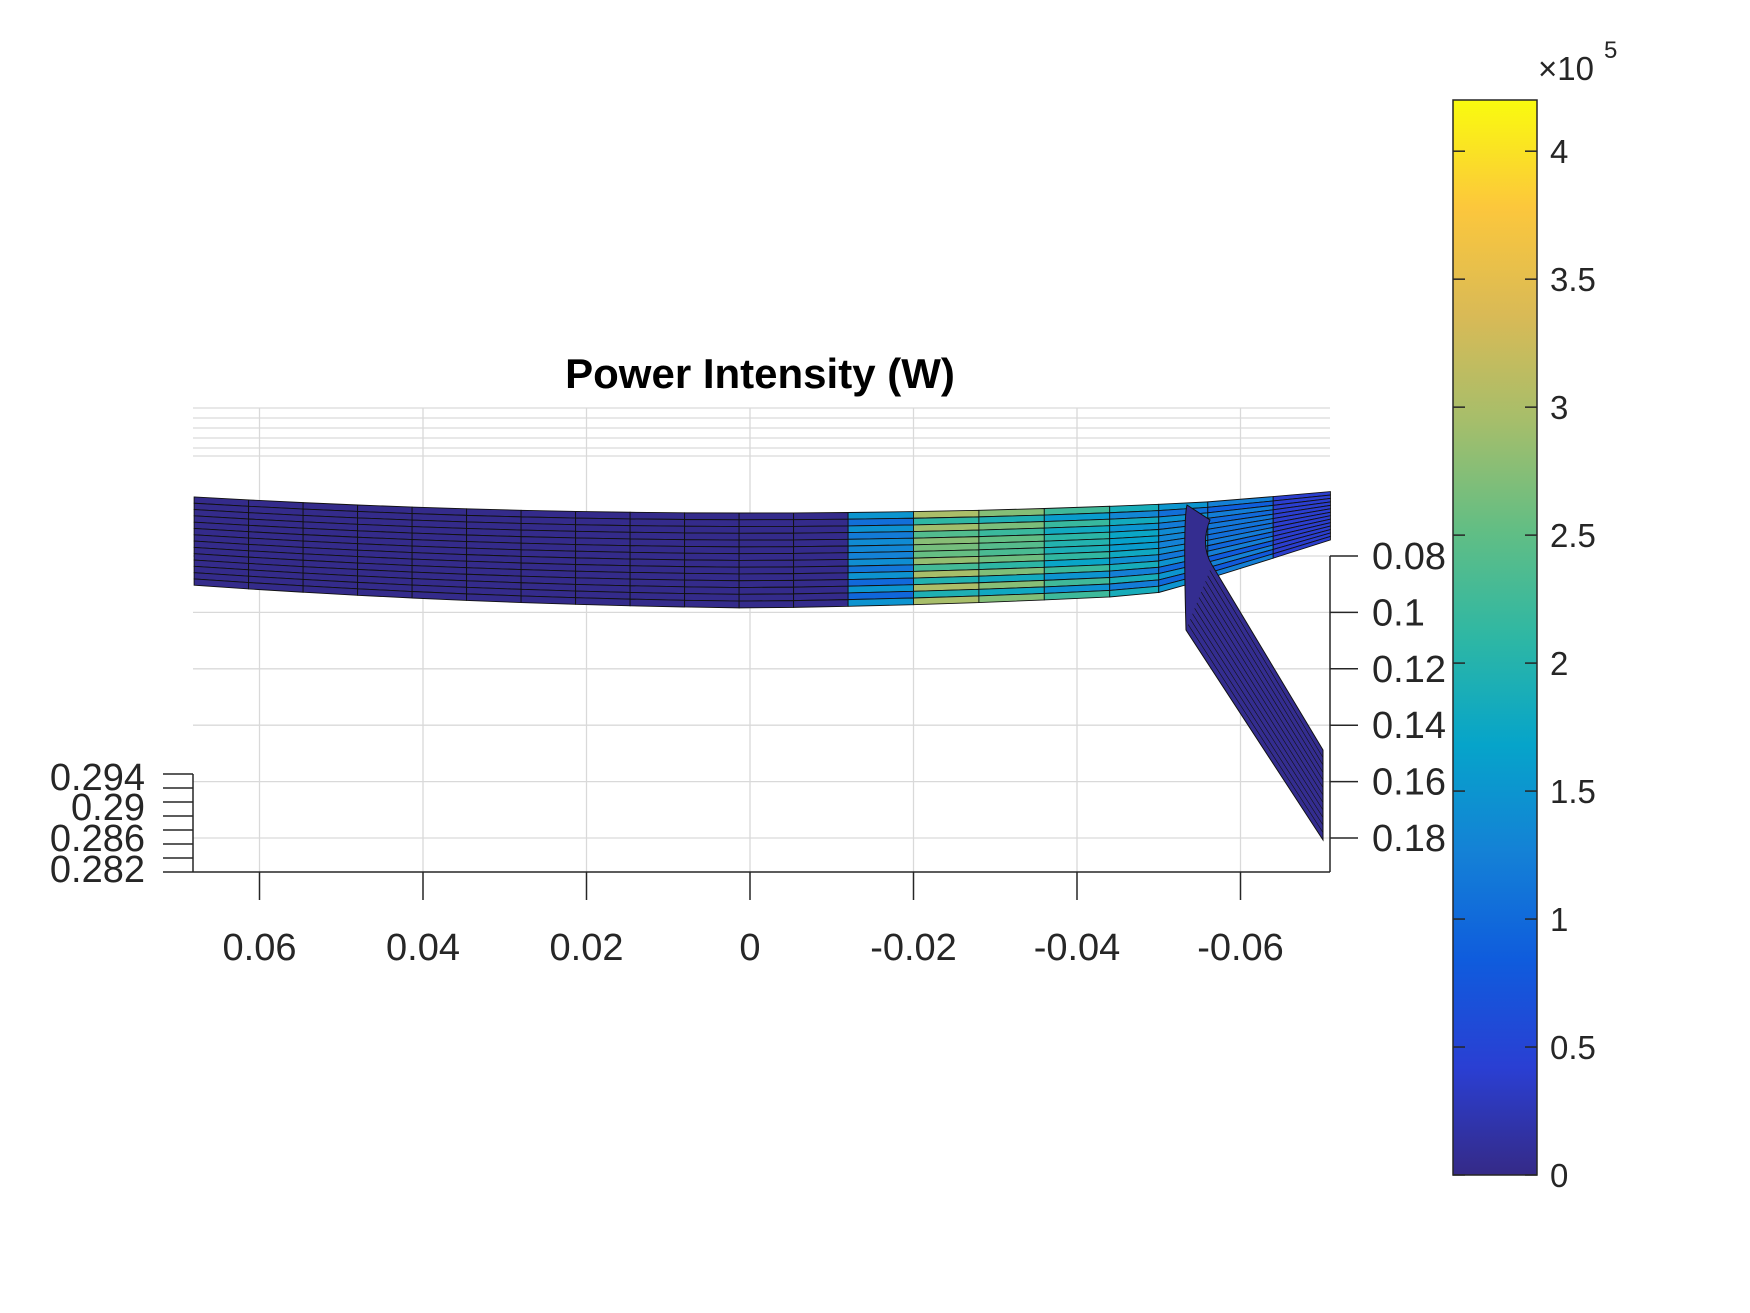 The image size is (1750, 1313). Describe the element at coordinates (108, 808) in the screenshot. I see `z-tick-label: 0.29` at that location.